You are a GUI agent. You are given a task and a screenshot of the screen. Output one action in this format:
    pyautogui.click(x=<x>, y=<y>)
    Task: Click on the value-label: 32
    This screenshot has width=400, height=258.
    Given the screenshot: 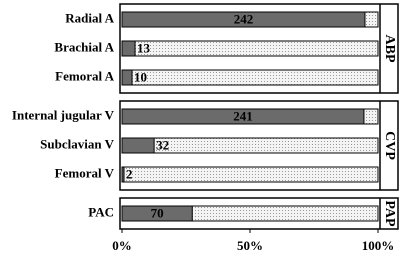 What is the action you would take?
    pyautogui.click(x=162, y=144)
    